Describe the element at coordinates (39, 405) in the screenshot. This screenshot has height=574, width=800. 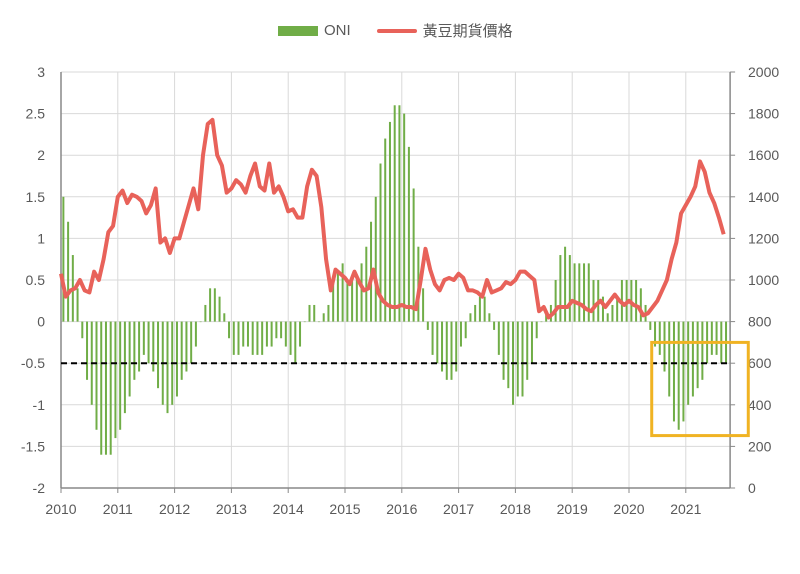
I see `y-left-tick-label: -1` at that location.